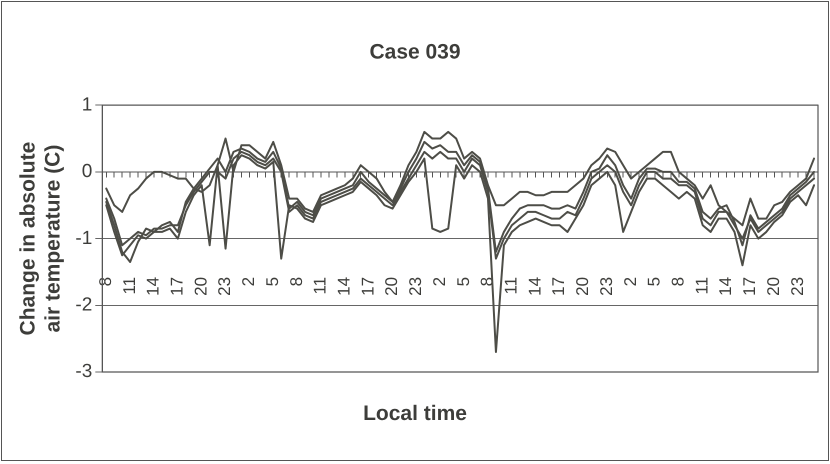 This screenshot has width=830, height=464. Describe the element at coordinates (40, 239) in the screenshot. I see `y-axis-title: Change in absolute air temperature (C)` at that location.